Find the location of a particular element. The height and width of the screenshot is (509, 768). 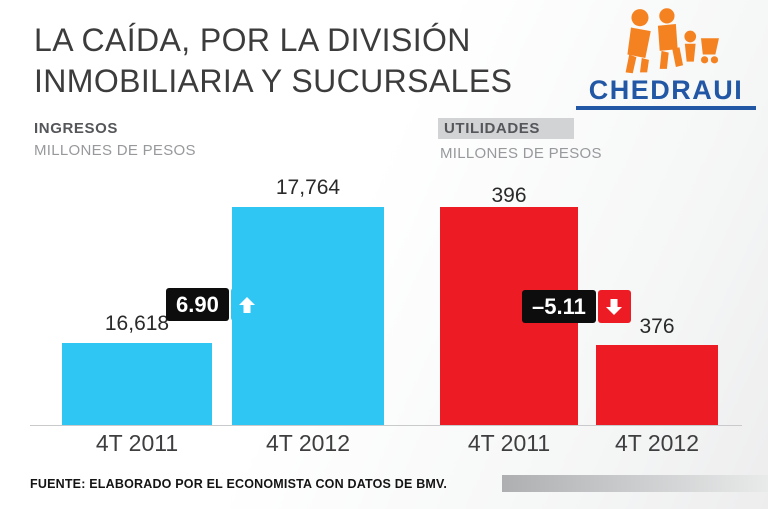

ingresos-subheading: MILLONES DE PESOS is located at coordinates (115, 150).